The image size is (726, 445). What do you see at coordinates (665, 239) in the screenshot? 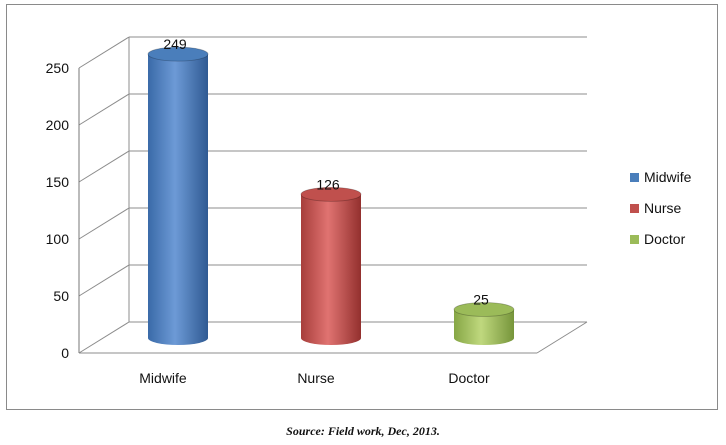
I see `legend-label: Doctor` at bounding box center [665, 239].